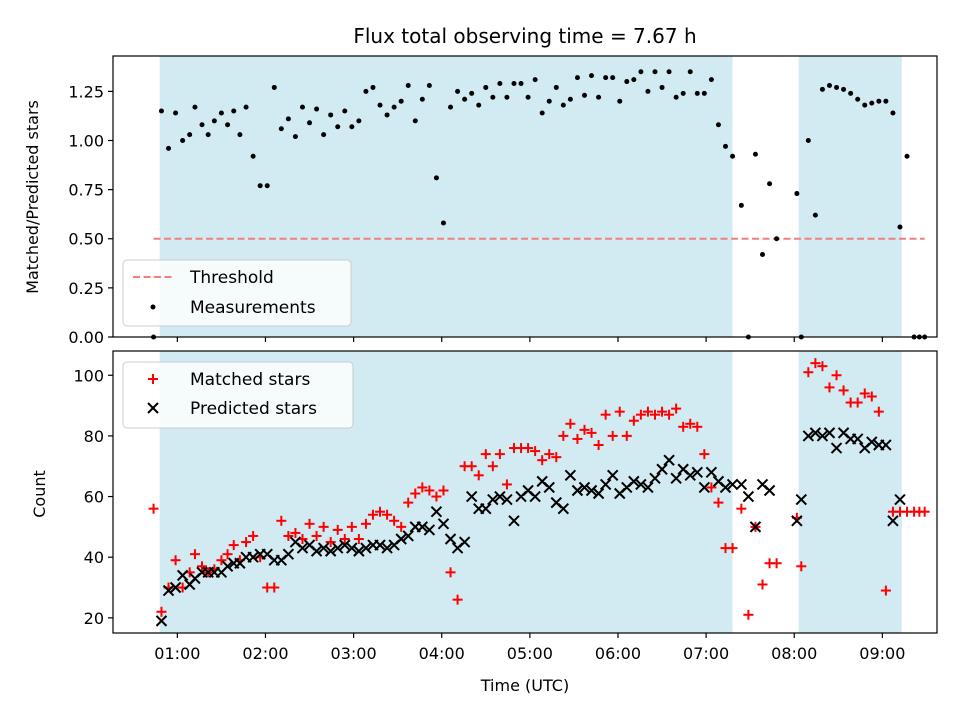 This screenshot has width=960, height=720. Describe the element at coordinates (32, 197) in the screenshot. I see `upper-y-axis-label: Matched/Predicted stars` at that location.